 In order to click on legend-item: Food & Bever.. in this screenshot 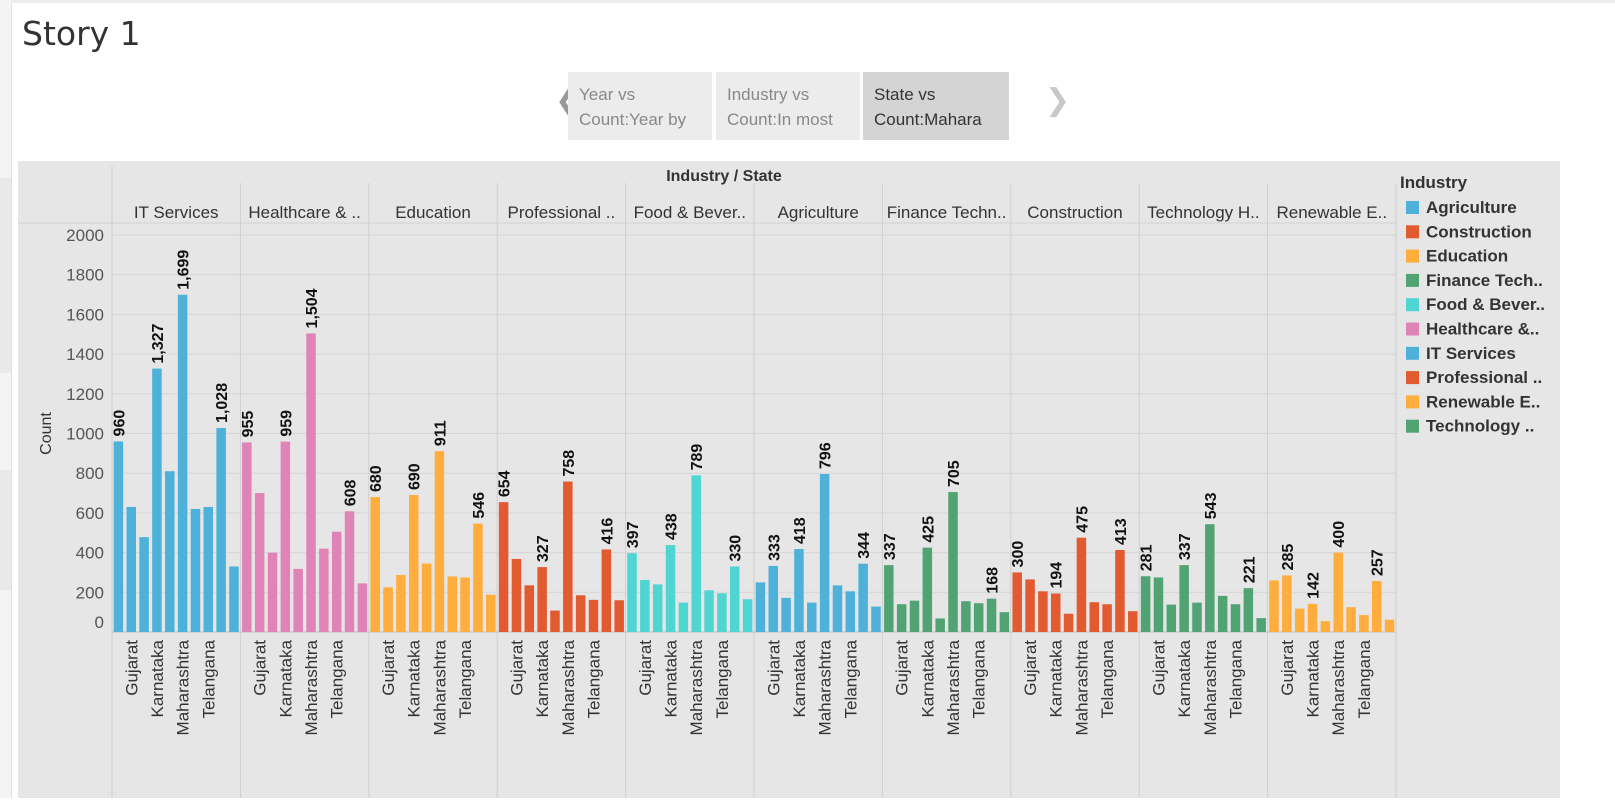, I will do `click(1485, 304)`.